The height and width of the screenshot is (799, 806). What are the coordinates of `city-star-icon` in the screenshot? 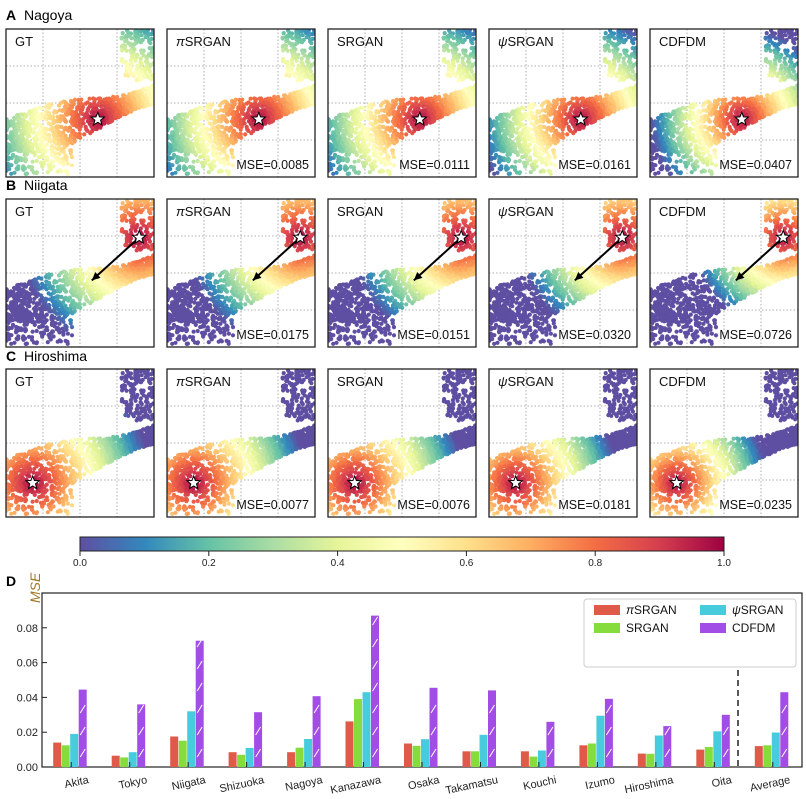 It's located at (97, 118).